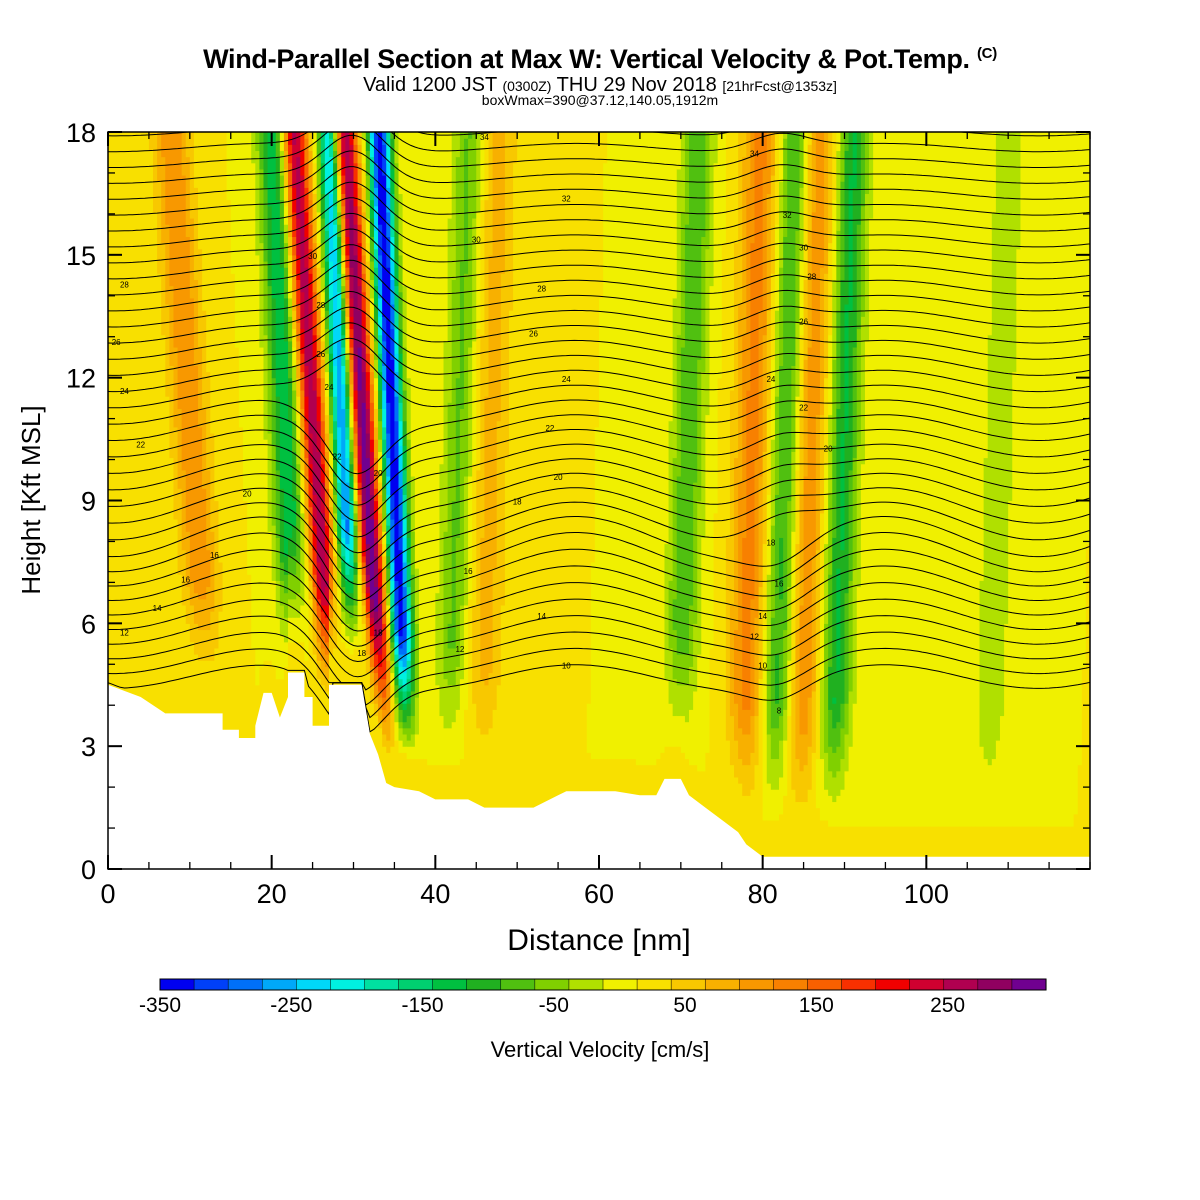 This screenshot has width=1200, height=1200. I want to click on x-tick-label: 20, so click(272, 894).